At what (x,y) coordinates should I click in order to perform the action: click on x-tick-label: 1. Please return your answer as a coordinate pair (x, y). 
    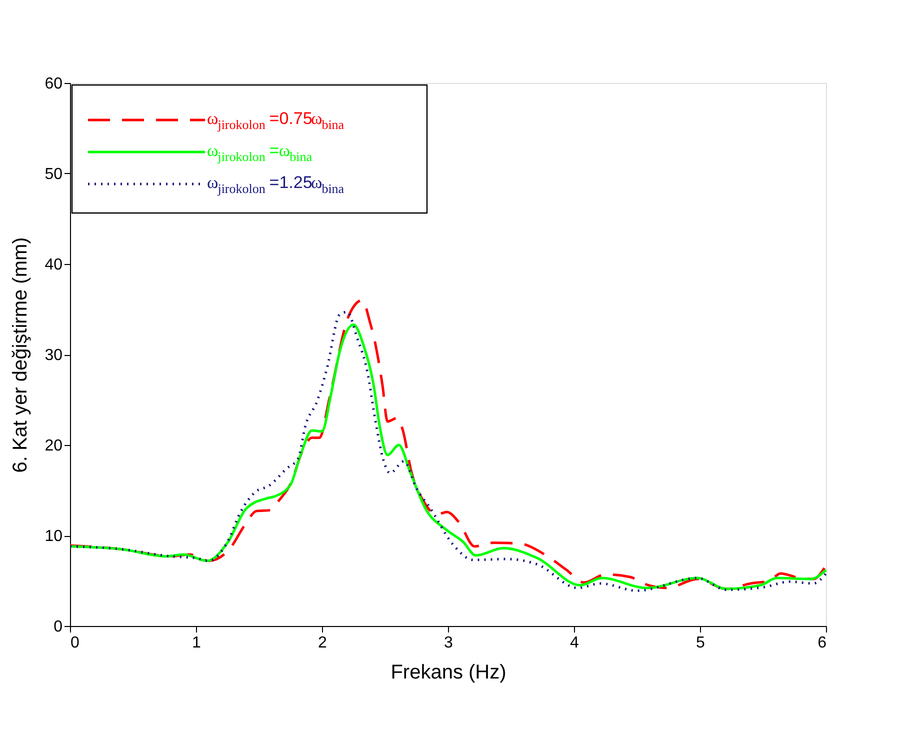
    Looking at the image, I should click on (197, 643).